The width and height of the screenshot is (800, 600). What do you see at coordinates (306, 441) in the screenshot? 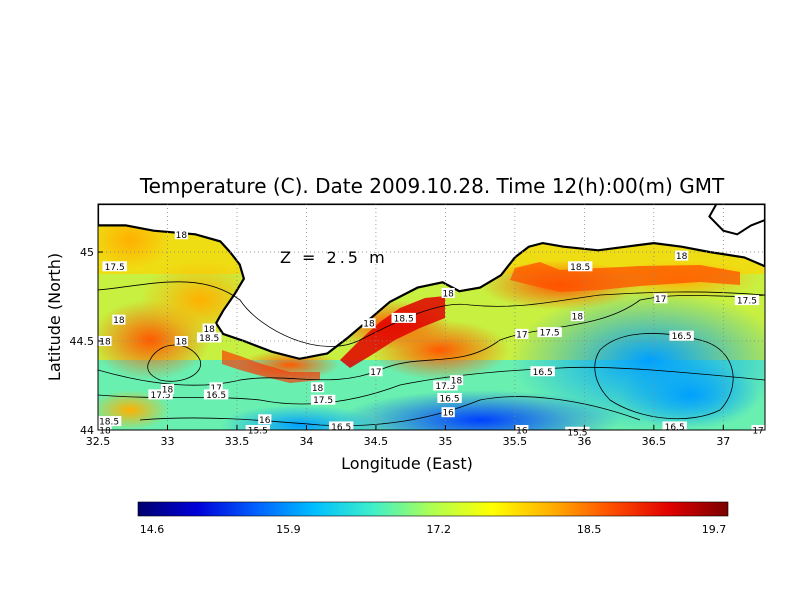
I see `x-tick-label: 34` at bounding box center [306, 441].